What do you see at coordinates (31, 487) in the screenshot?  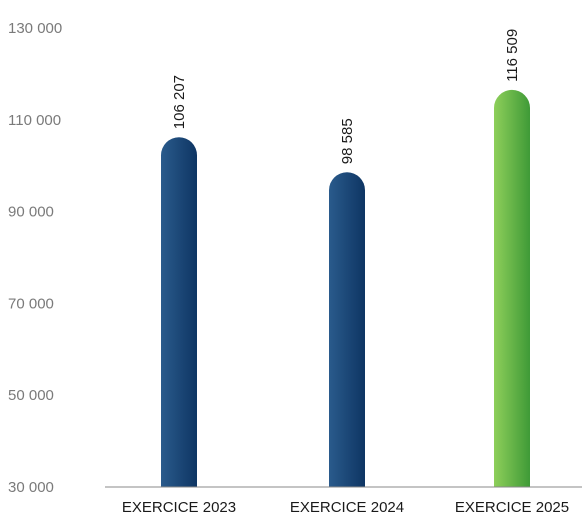 I see `y-tick-label: 30 000` at bounding box center [31, 487].